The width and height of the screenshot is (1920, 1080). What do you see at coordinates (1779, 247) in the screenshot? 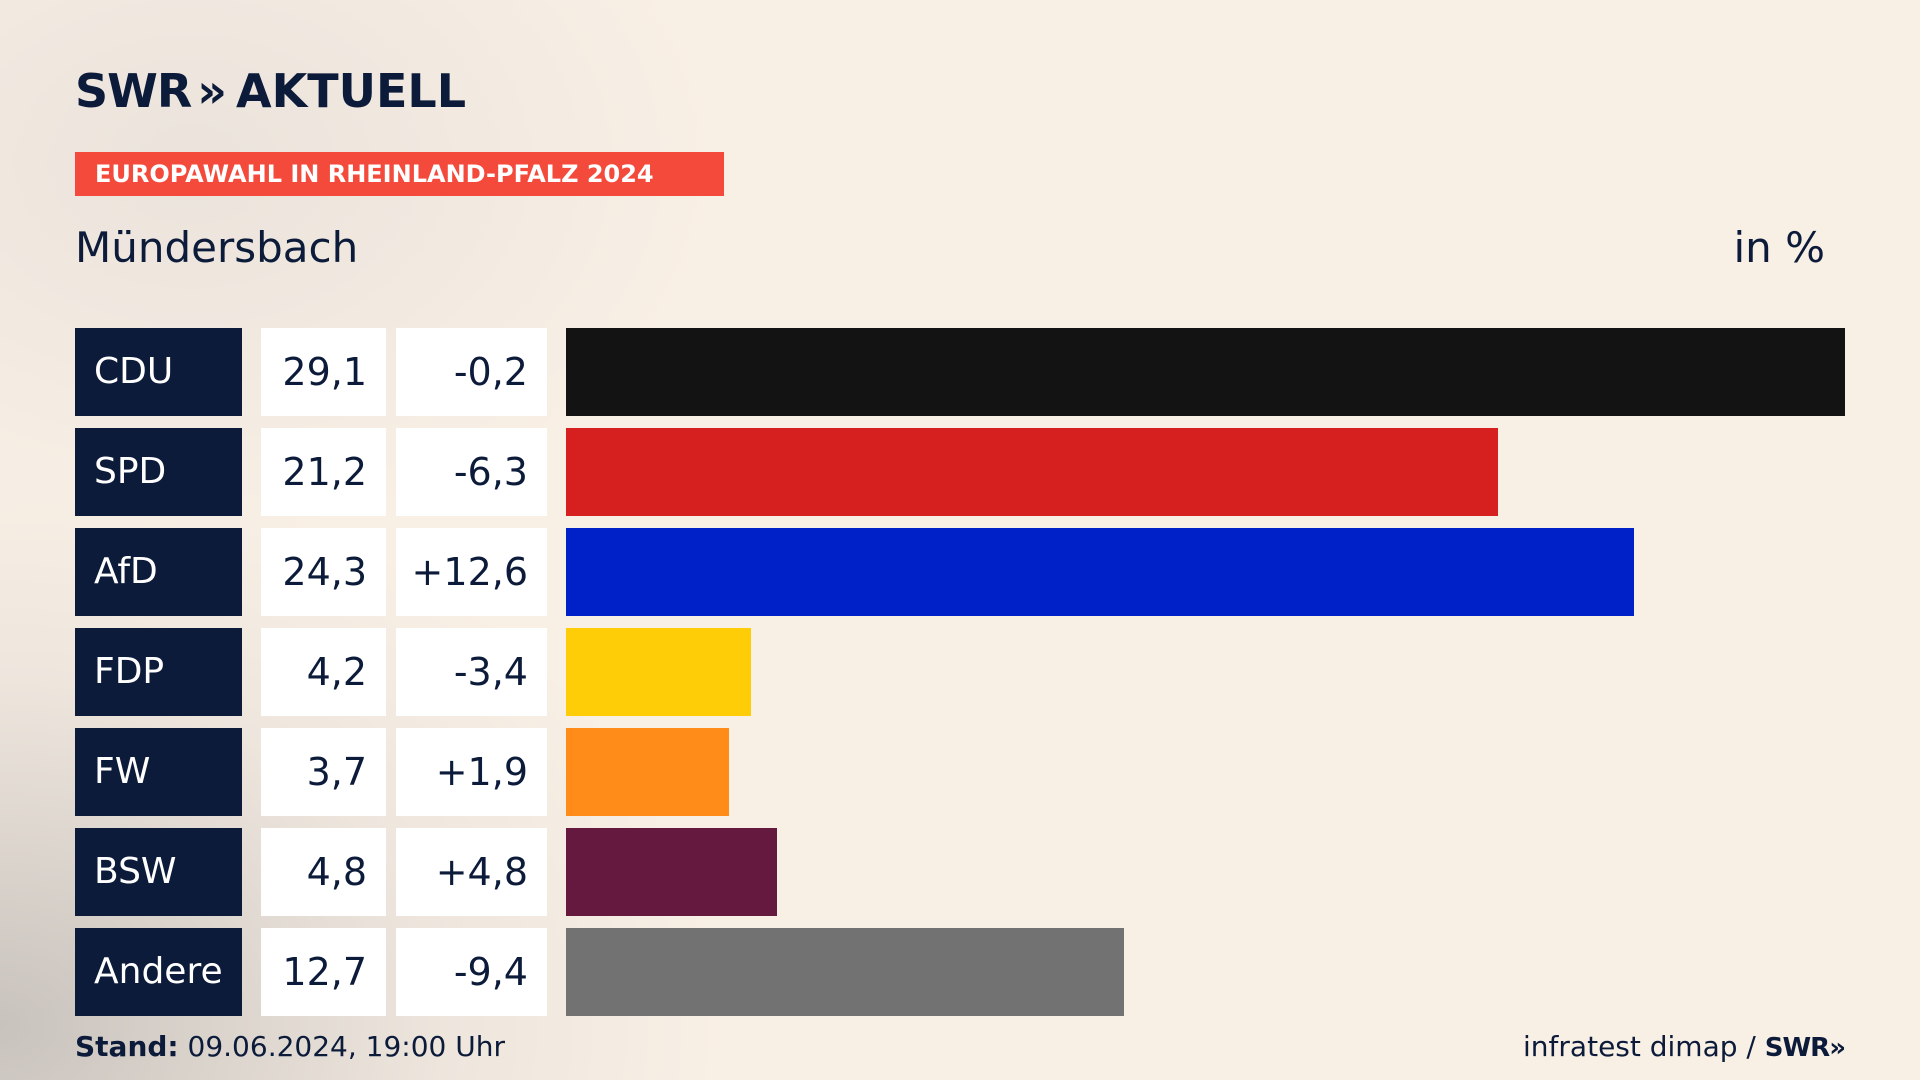
I see `unit-label: in %` at bounding box center [1779, 247].